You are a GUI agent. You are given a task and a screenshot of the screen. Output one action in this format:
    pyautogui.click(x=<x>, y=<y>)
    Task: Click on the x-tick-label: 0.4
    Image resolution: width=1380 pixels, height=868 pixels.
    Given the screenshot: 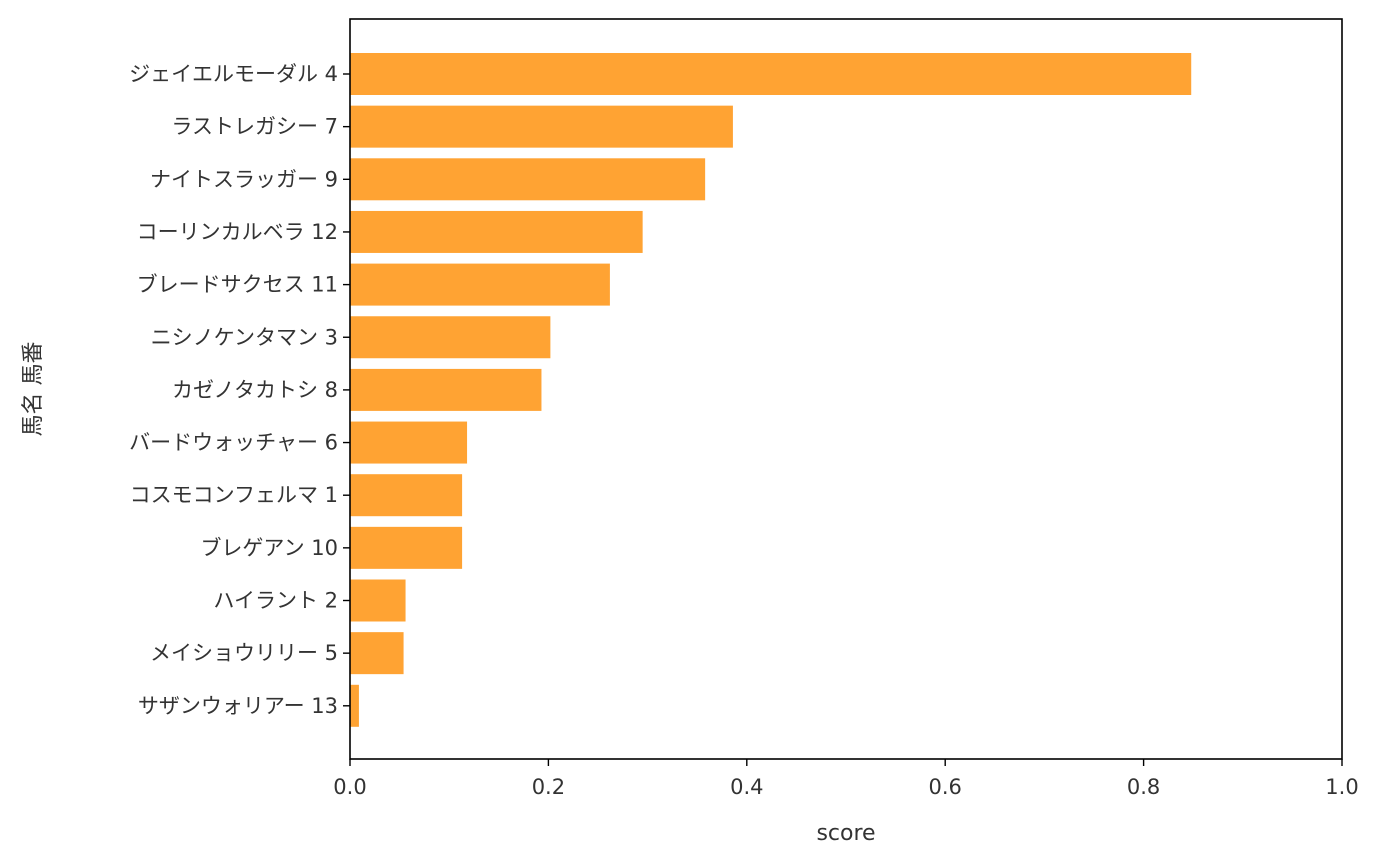 What is the action you would take?
    pyautogui.click(x=746, y=787)
    